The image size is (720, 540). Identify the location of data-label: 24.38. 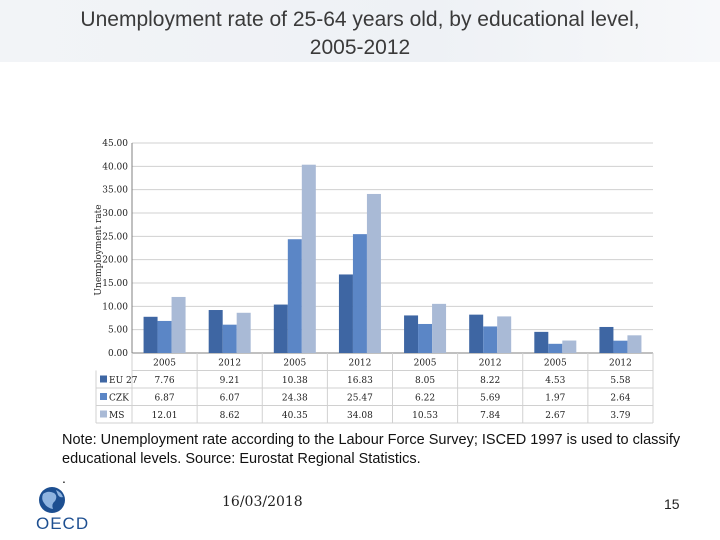
(295, 399).